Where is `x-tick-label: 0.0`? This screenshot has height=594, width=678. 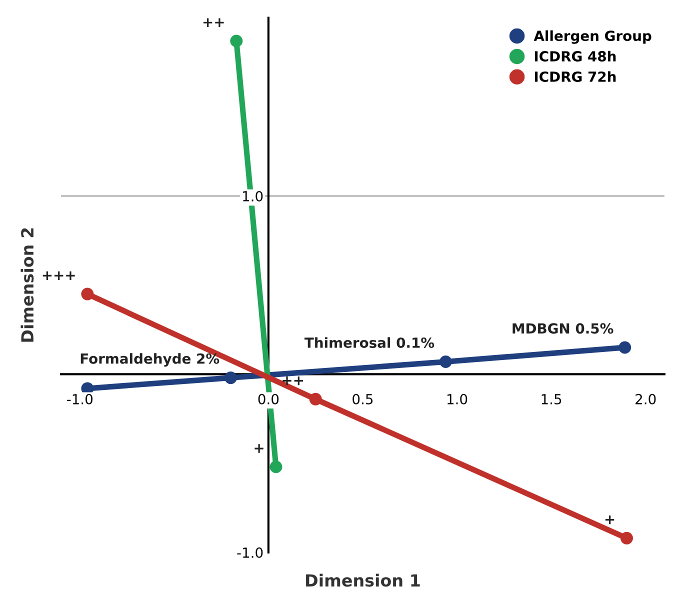 x-tick-label: 0.0 is located at coordinates (268, 399).